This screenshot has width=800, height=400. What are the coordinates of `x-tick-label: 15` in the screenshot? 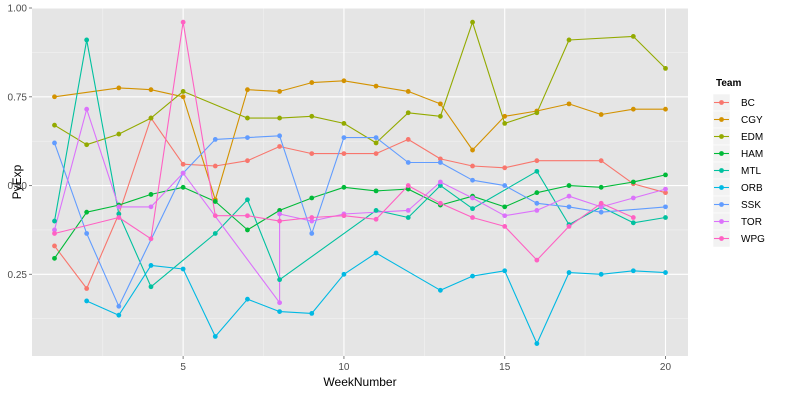 It's located at (505, 367).